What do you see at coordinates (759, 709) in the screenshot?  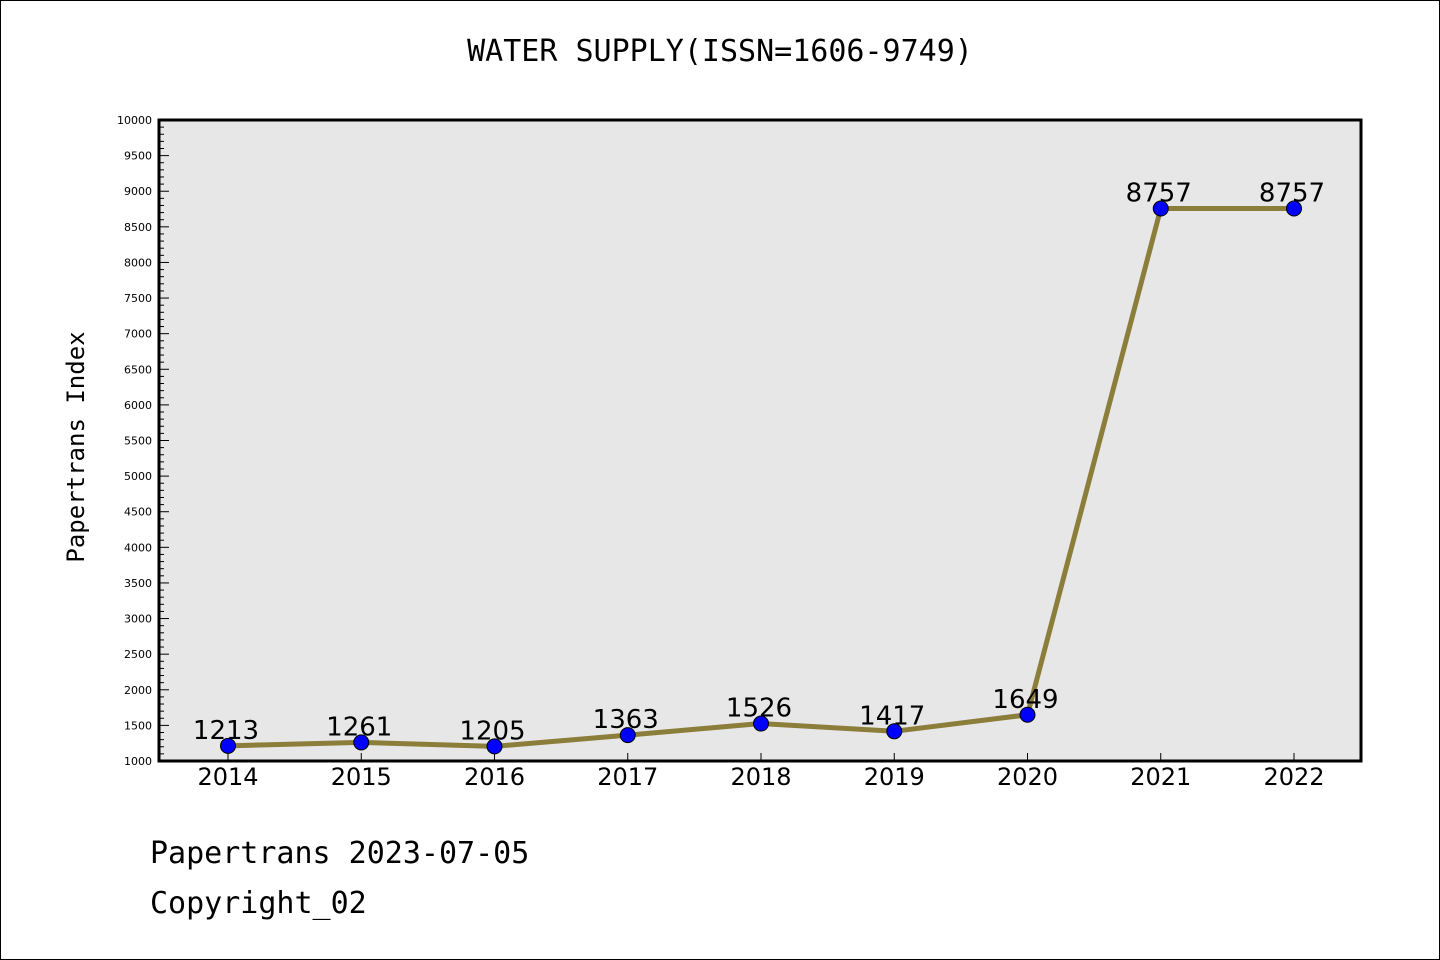 I see `data-label: 1526` at bounding box center [759, 709].